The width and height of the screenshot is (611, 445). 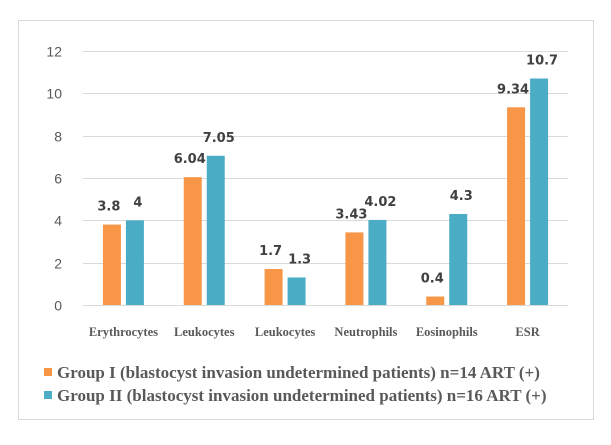 What do you see at coordinates (542, 61) in the screenshot?
I see `data-label: 10.7` at bounding box center [542, 61].